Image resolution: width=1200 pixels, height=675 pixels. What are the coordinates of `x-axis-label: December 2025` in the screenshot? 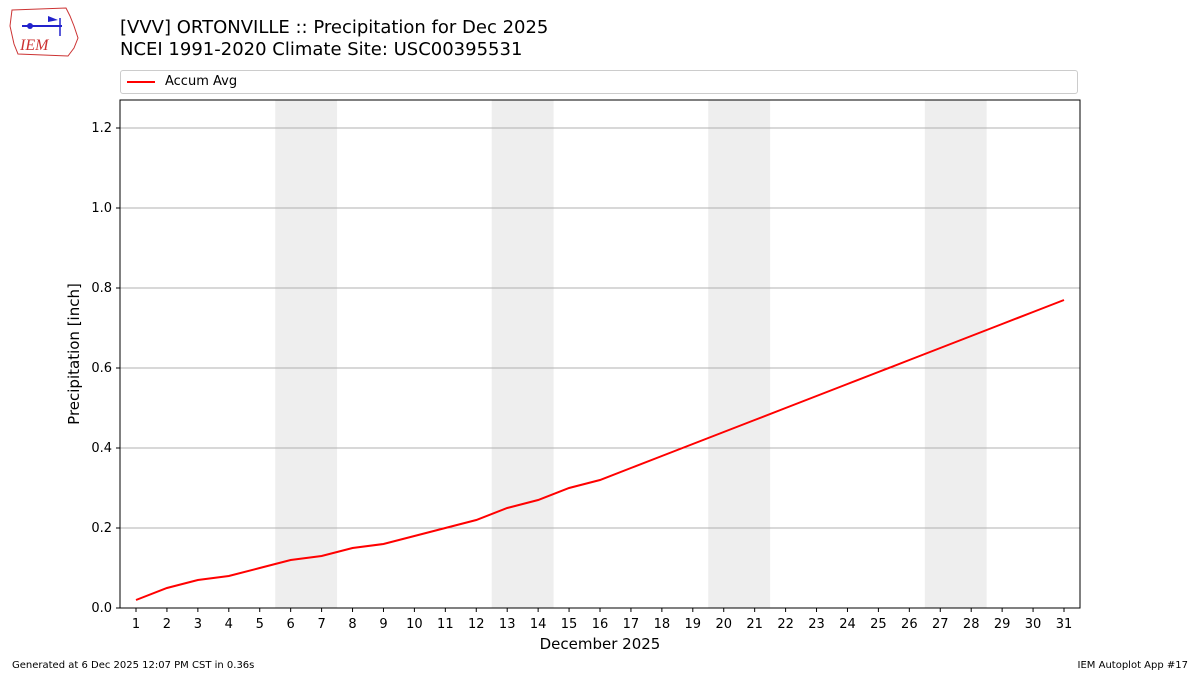 It's located at (600, 644).